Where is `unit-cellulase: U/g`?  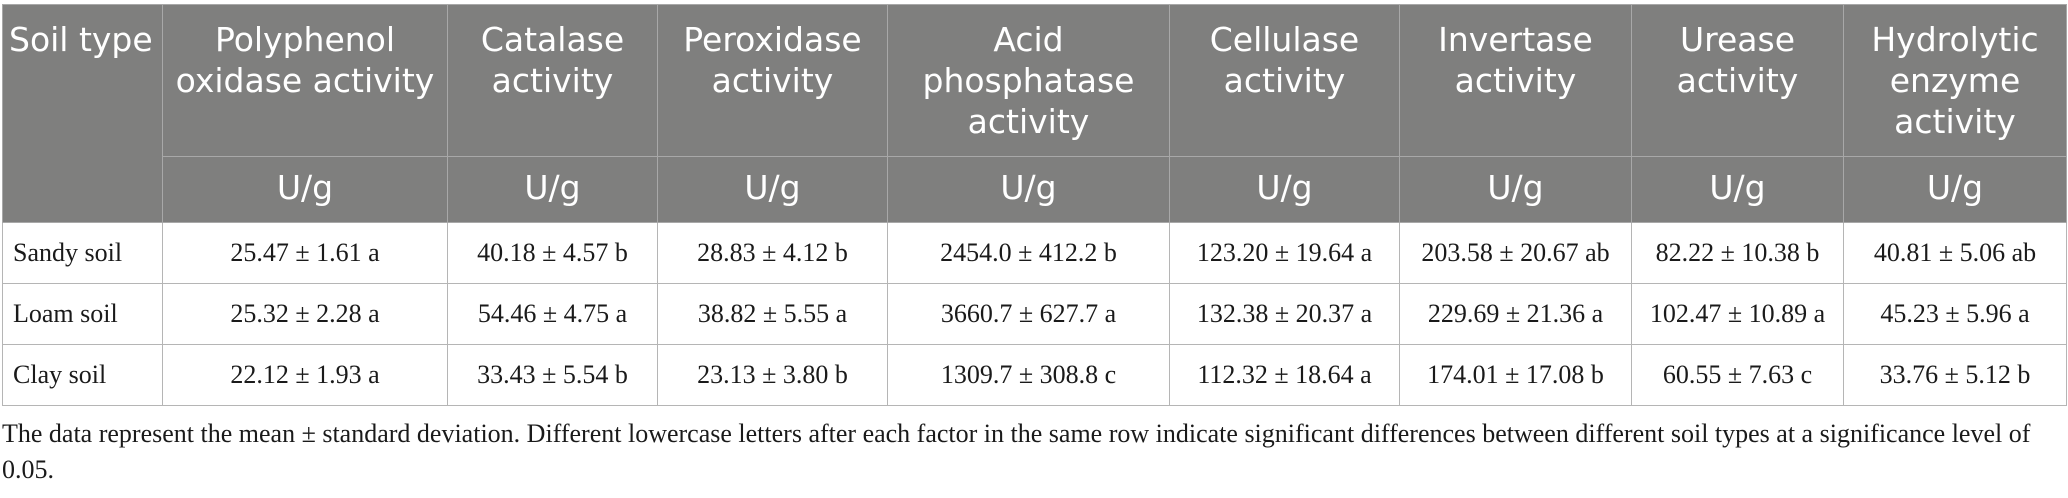
unit-cellulase: U/g is located at coordinates (1284, 189).